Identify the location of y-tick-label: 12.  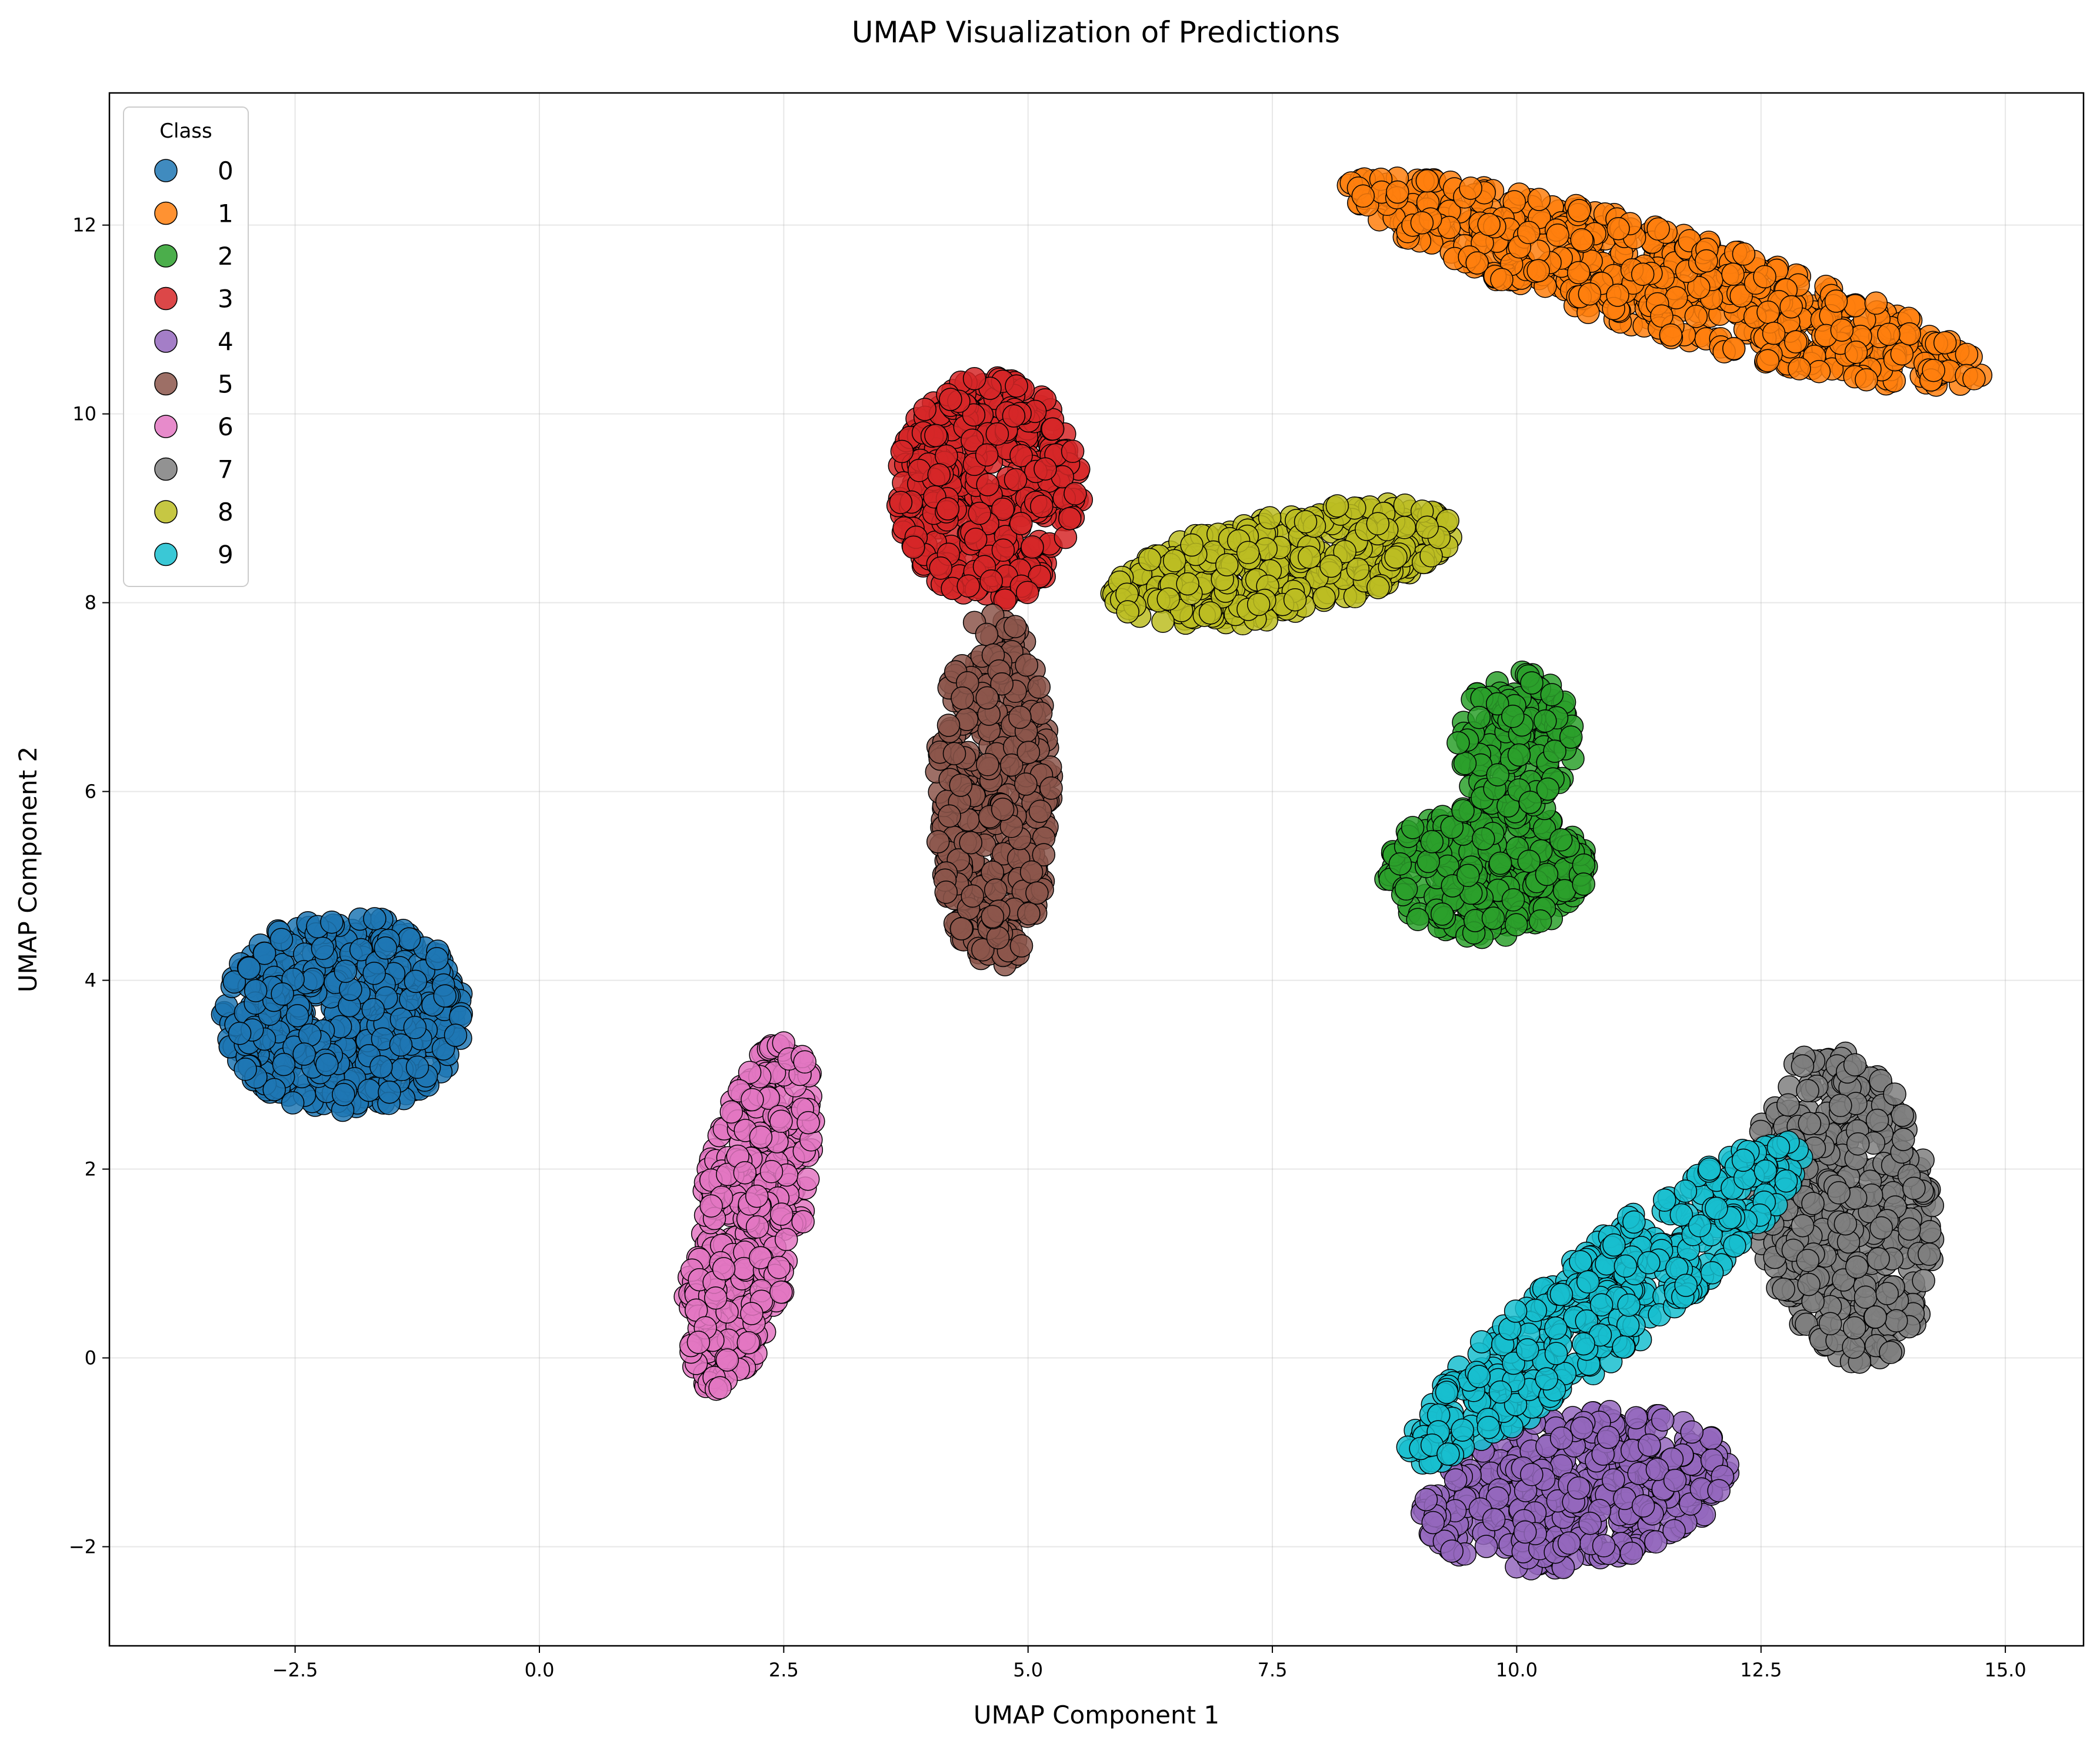
(84, 225).